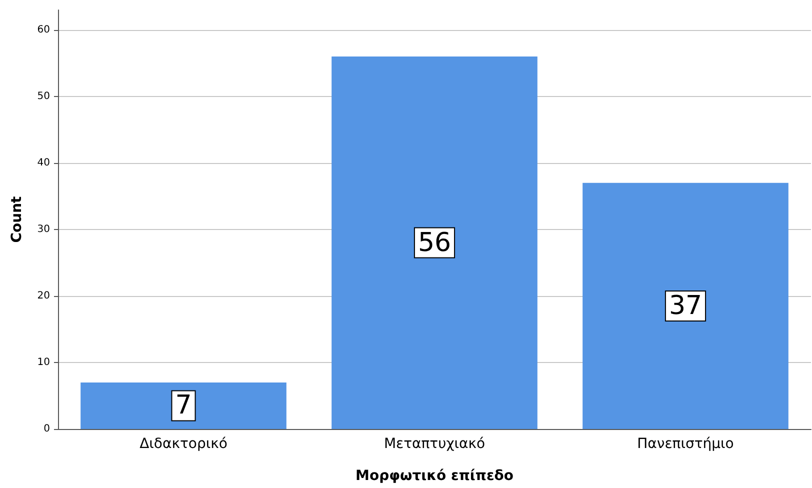  Describe the element at coordinates (17, 219) in the screenshot. I see `y-axis-title: Count` at that location.